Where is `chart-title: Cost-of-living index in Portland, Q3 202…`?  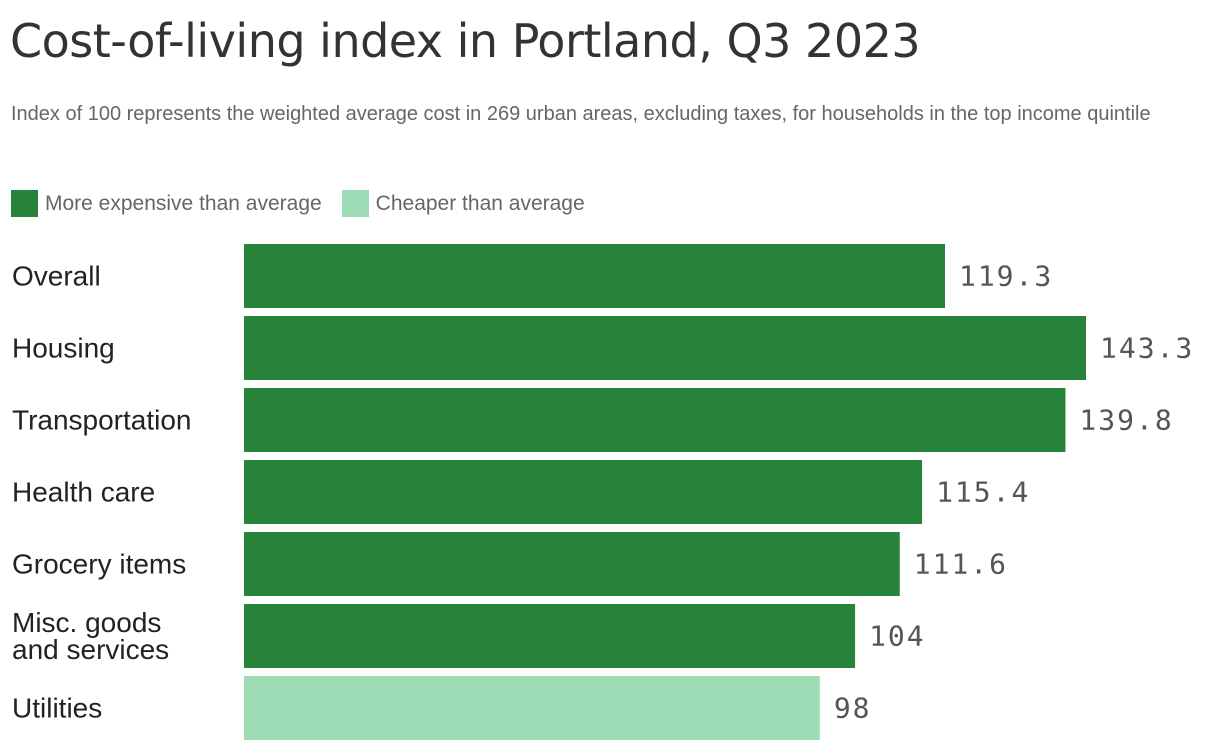
chart-title: Cost-of-living index in Portland, Q3 202… is located at coordinates (465, 41).